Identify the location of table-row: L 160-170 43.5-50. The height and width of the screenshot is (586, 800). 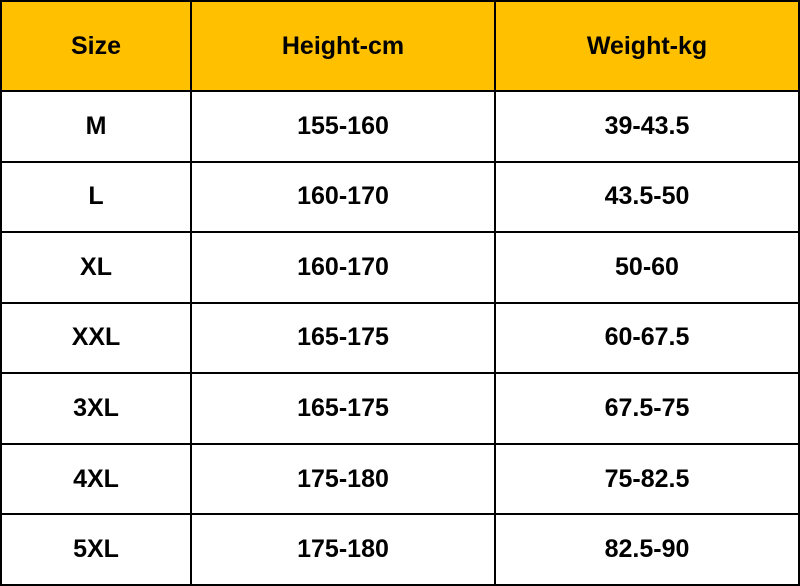
(400, 197).